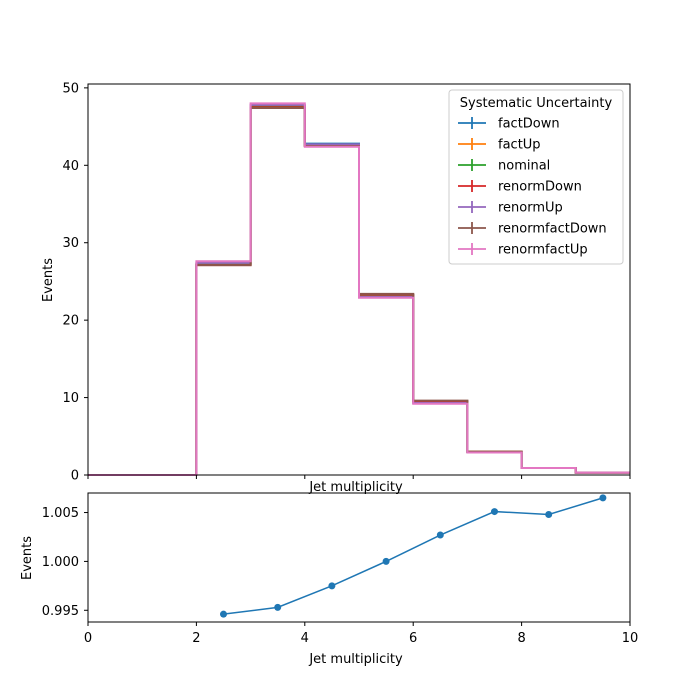  What do you see at coordinates (60, 513) in the screenshot?
I see `ratio-y-tick-label: 1.005` at bounding box center [60, 513].